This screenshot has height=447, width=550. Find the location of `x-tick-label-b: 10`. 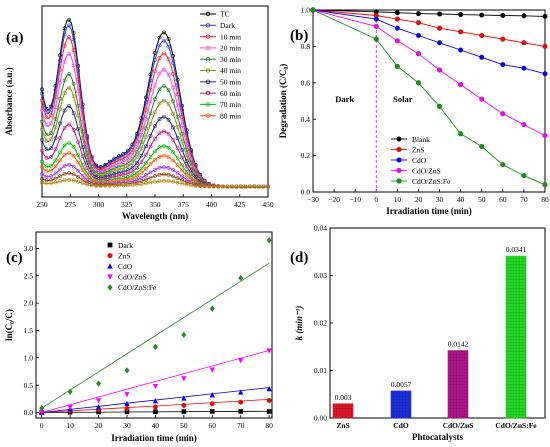

x-tick-label-b: 10 is located at coordinates (398, 199).